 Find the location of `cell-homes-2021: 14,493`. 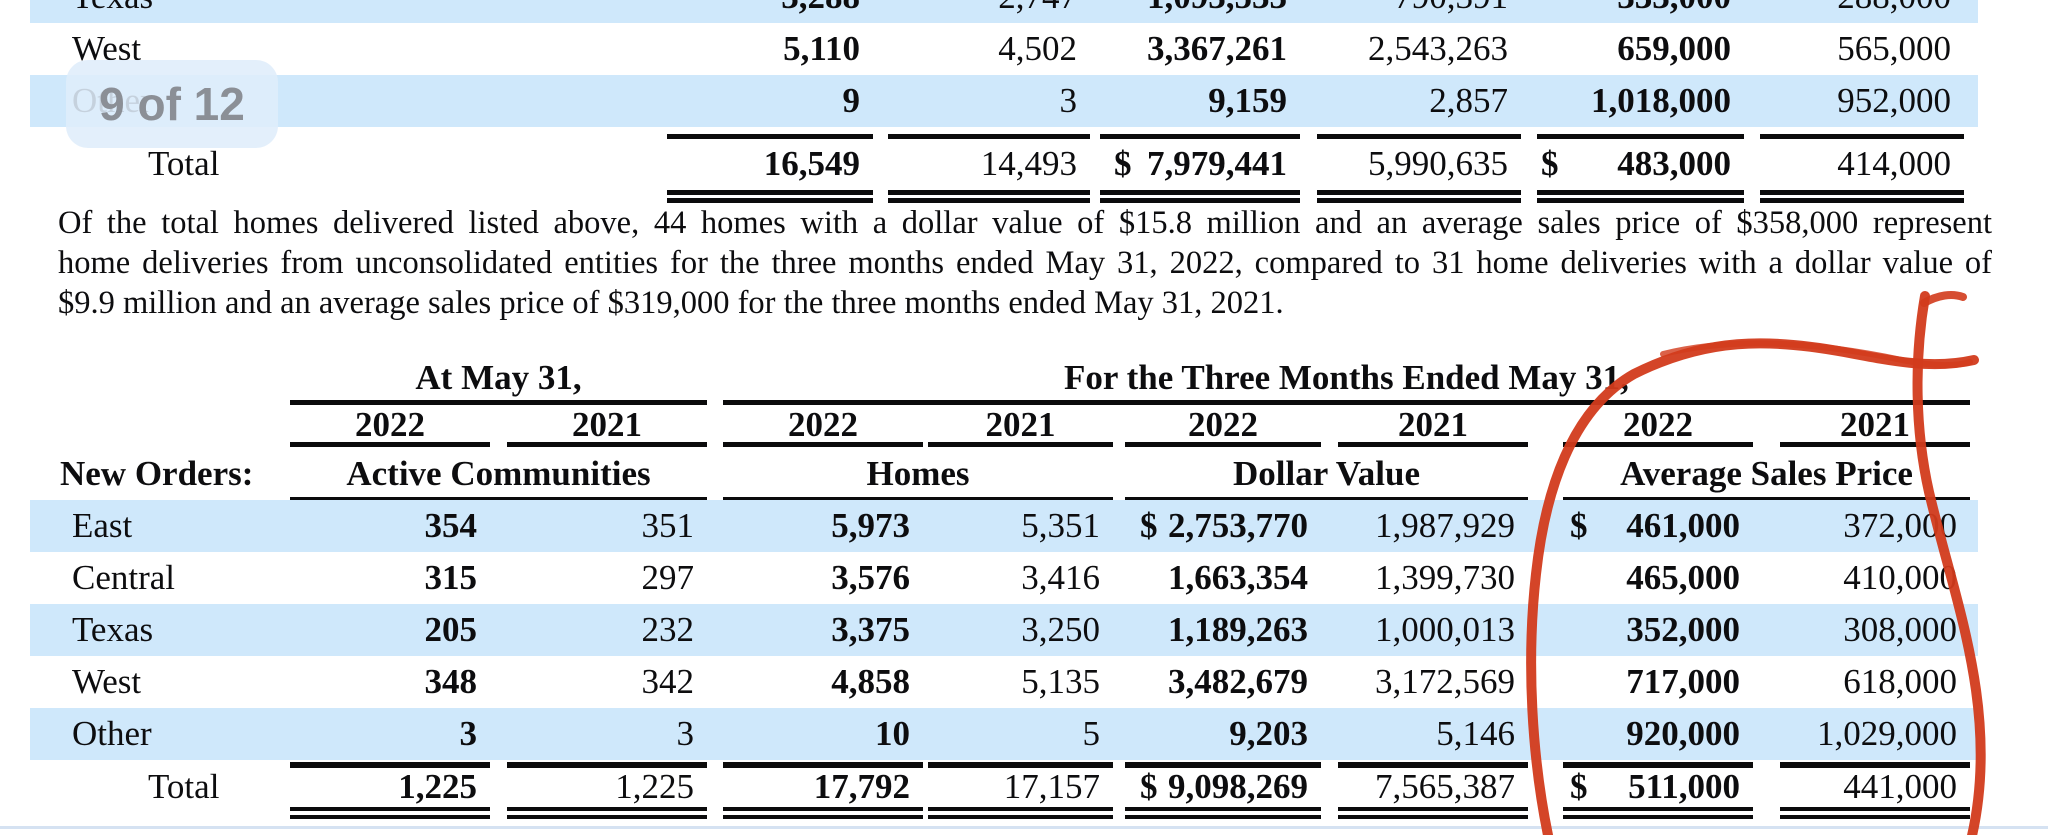

cell-homes-2021: 14,493 is located at coordinates (1028, 163).